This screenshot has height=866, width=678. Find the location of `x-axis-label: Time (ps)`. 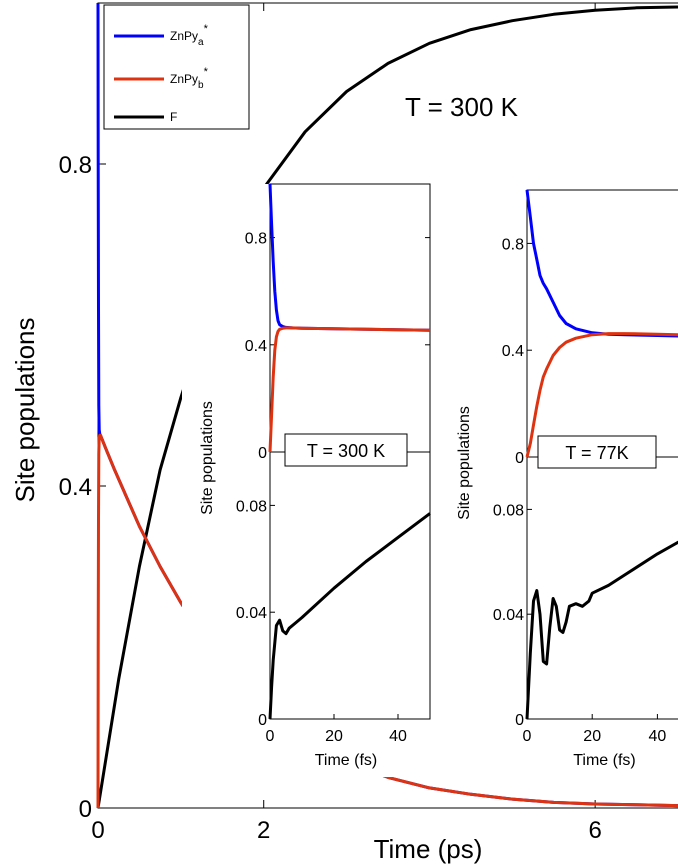

x-axis-label: Time (ps) is located at coordinates (428, 849).